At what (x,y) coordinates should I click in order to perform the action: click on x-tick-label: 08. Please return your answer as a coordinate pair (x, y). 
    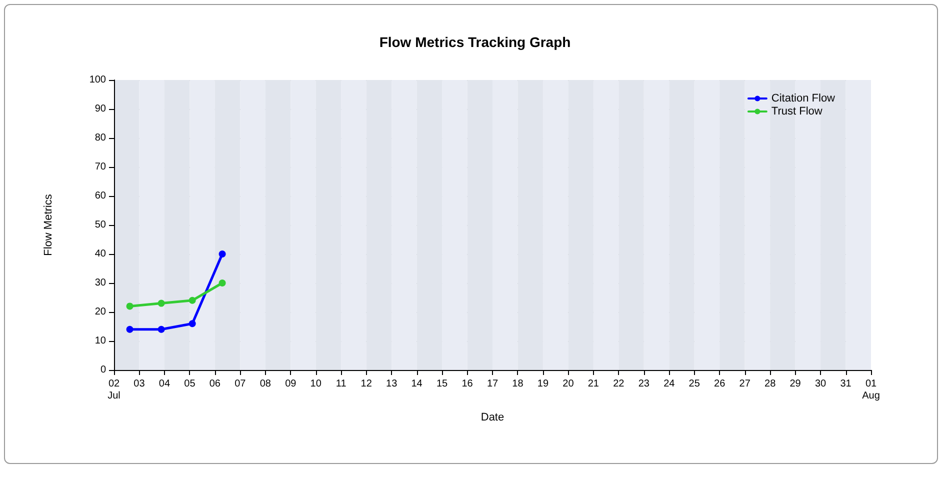
    Looking at the image, I should click on (266, 384).